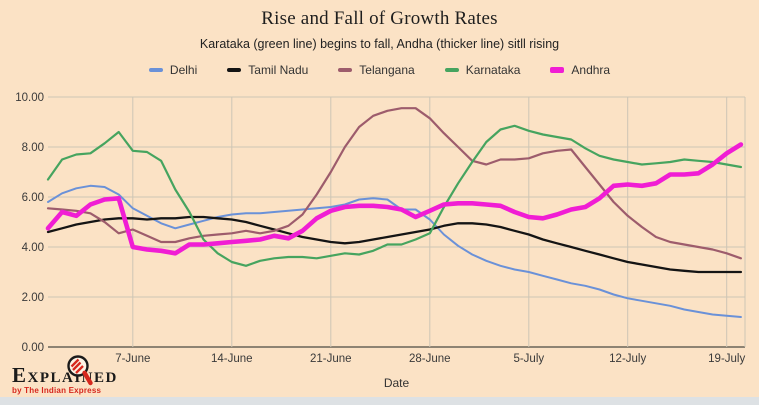 This screenshot has width=759, height=405. Describe the element at coordinates (379, 401) in the screenshot. I see `footer-strip` at that location.